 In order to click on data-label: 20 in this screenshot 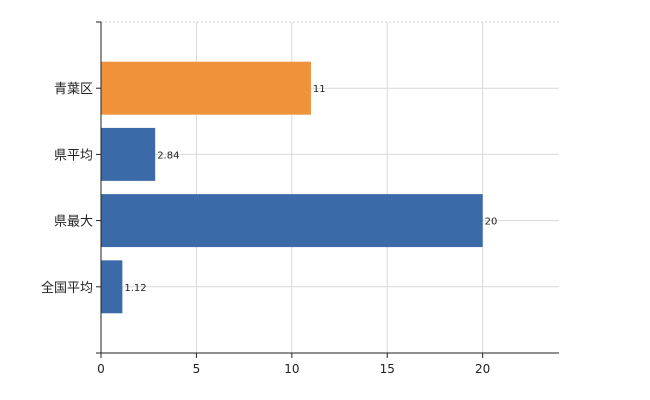, I will do `click(491, 222)`.